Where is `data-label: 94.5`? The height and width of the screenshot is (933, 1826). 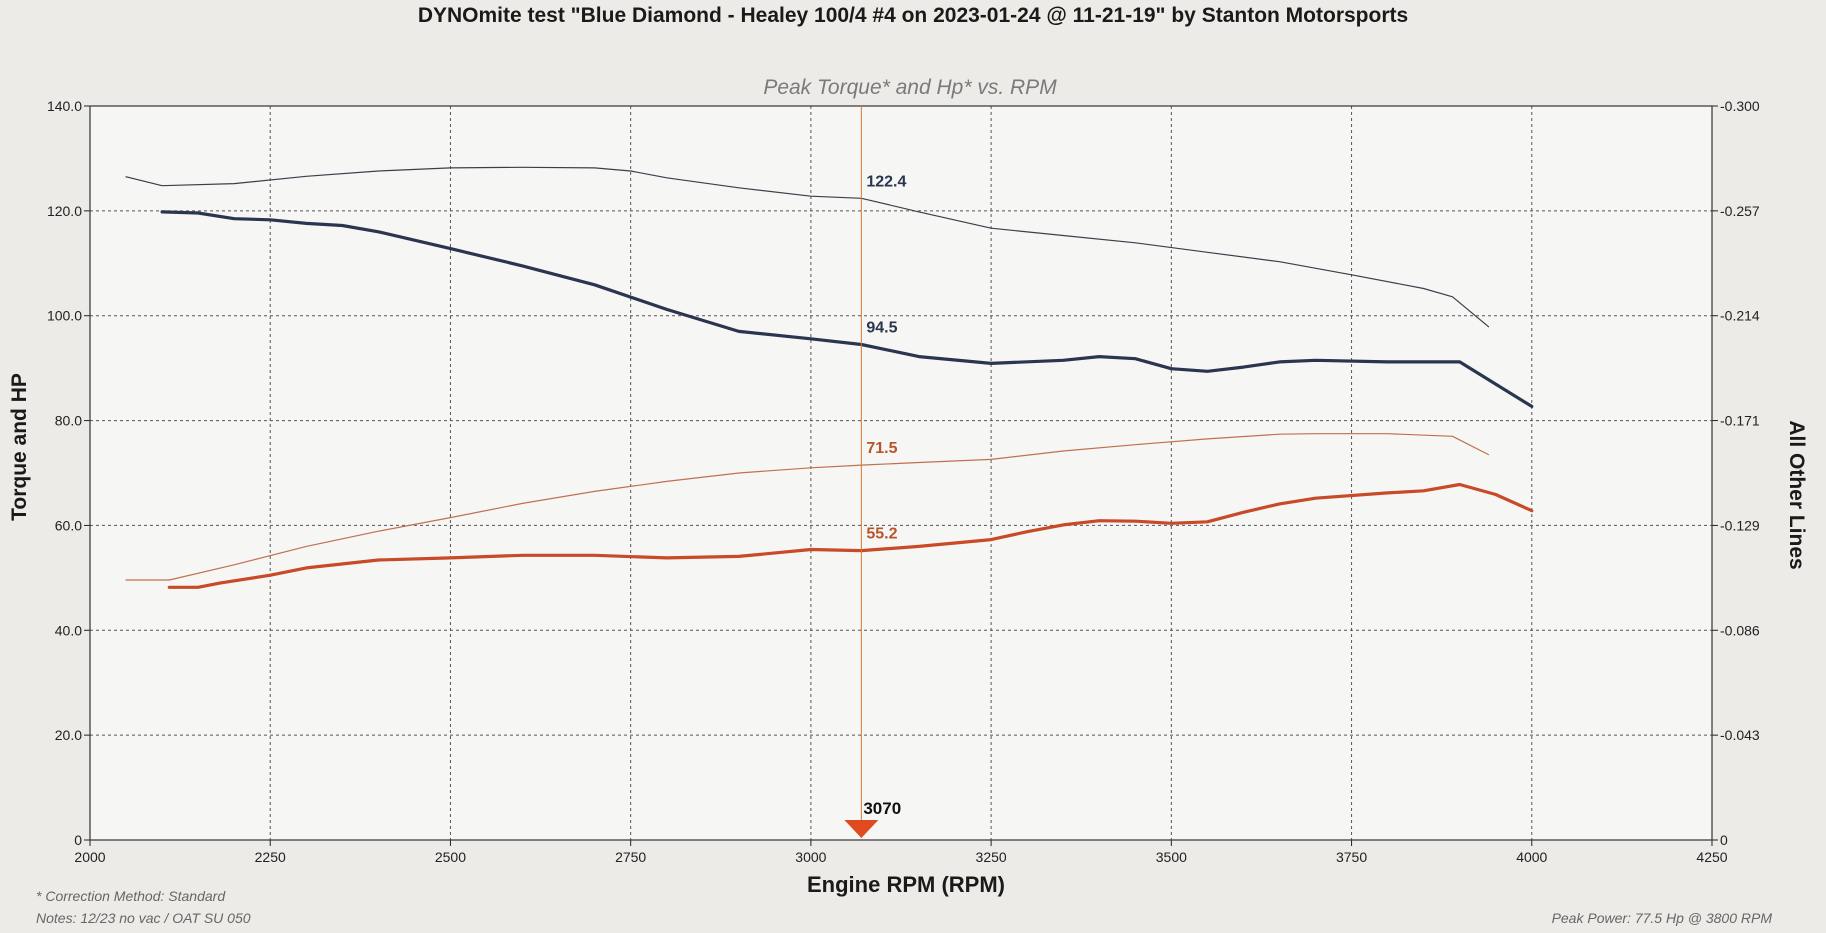 data-label: 94.5 is located at coordinates (881, 328).